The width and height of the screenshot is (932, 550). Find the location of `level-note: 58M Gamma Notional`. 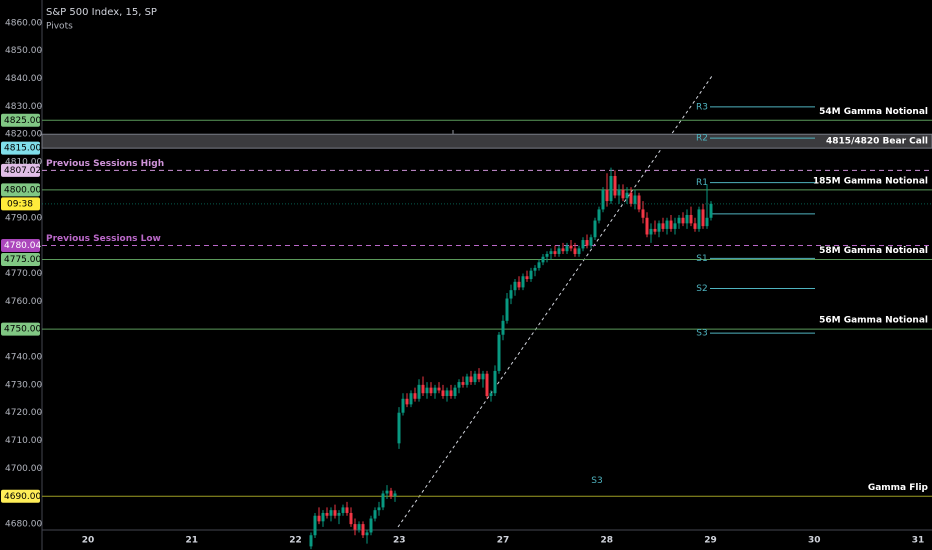

level-note: 58M Gamma Notional is located at coordinates (873, 251).